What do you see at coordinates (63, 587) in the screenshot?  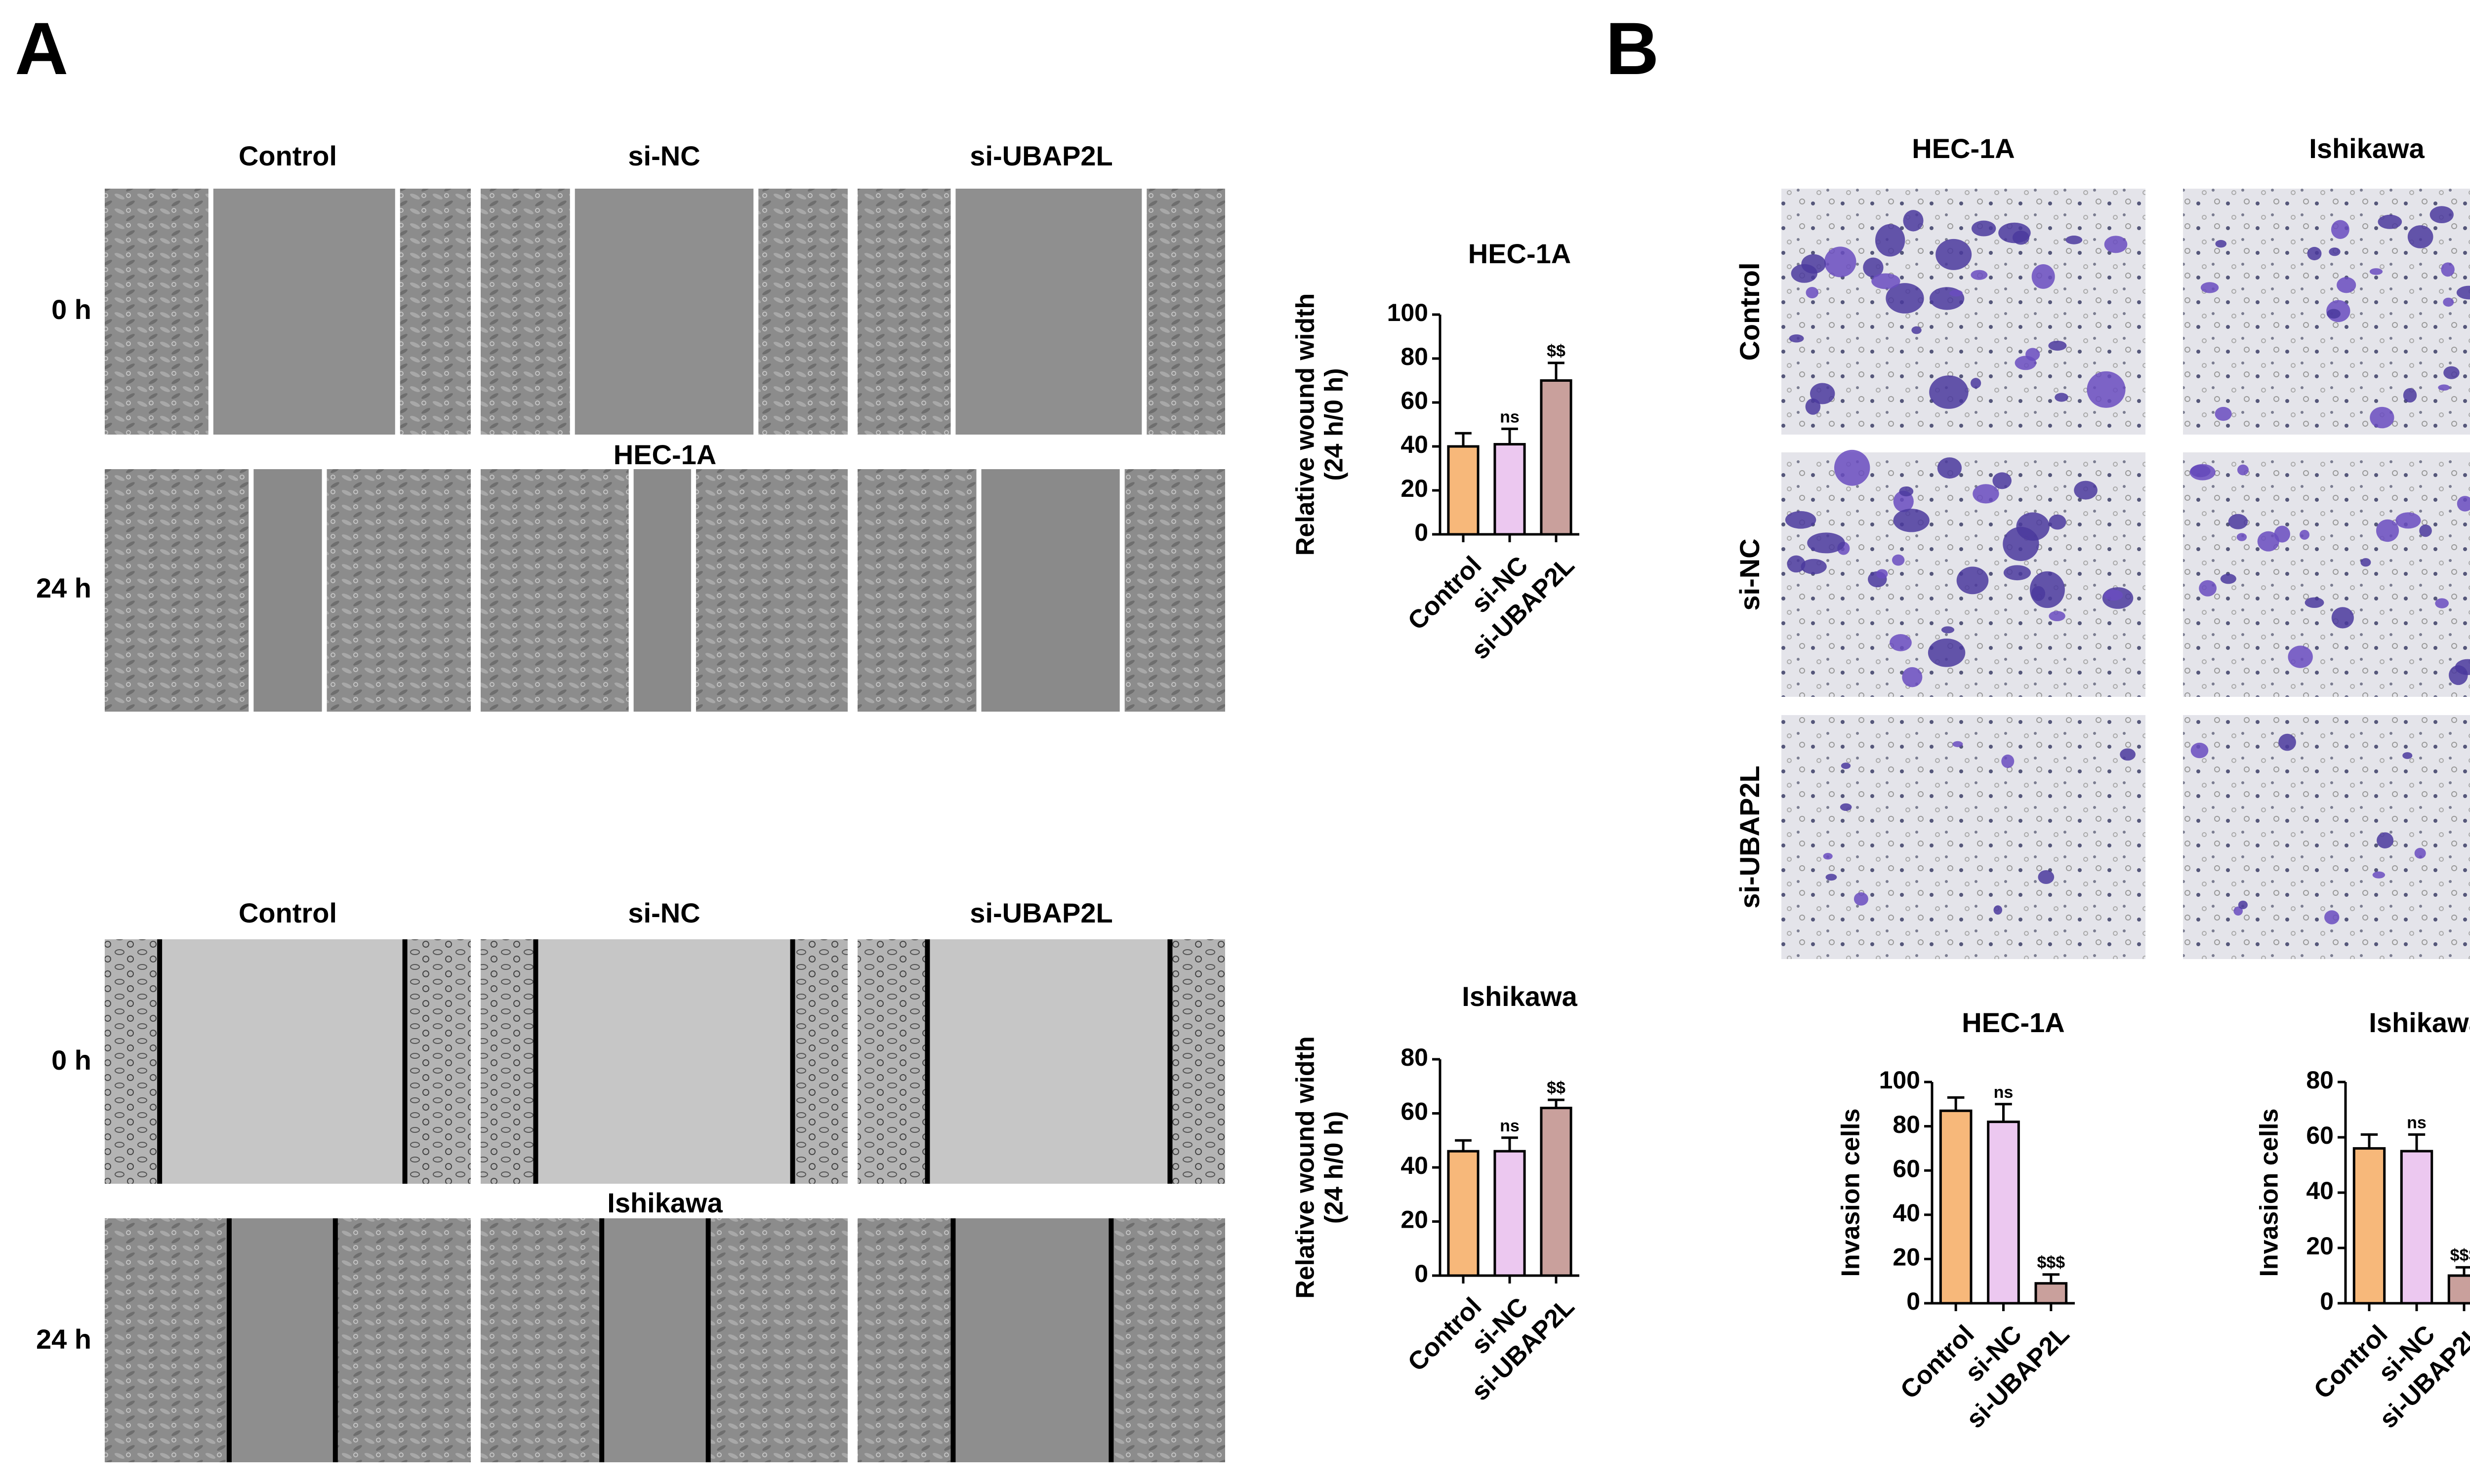 I see `row-label: 24 h` at bounding box center [63, 587].